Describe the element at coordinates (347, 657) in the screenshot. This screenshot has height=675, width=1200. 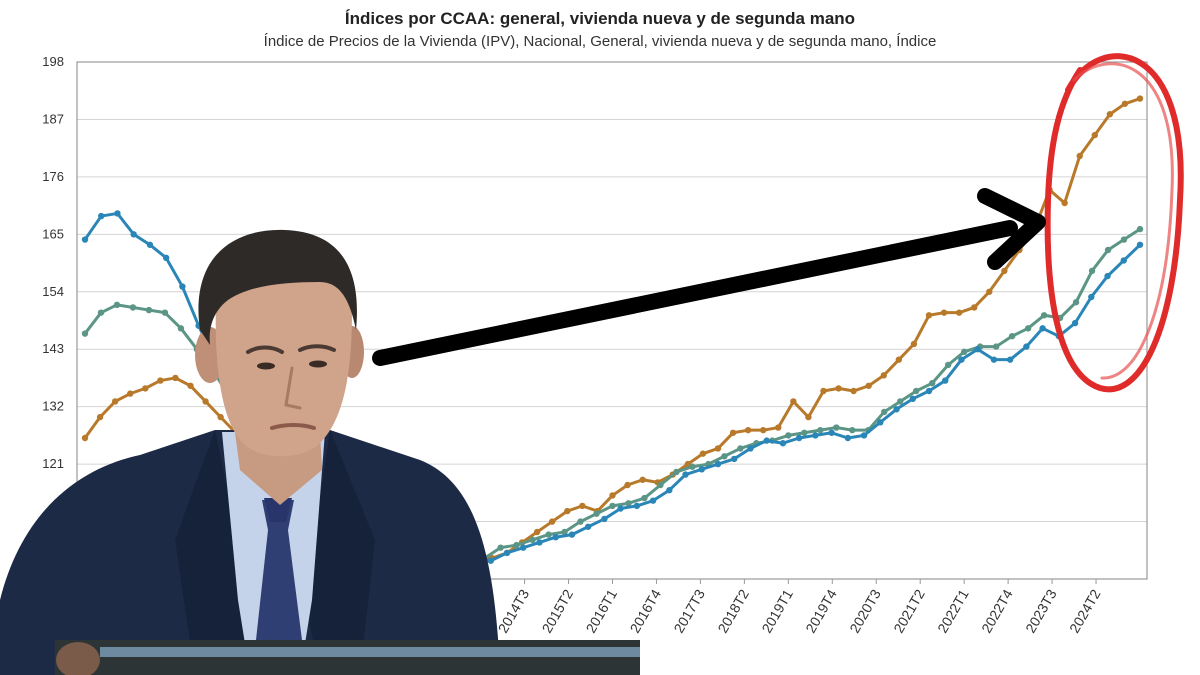
I see `bench` at that location.